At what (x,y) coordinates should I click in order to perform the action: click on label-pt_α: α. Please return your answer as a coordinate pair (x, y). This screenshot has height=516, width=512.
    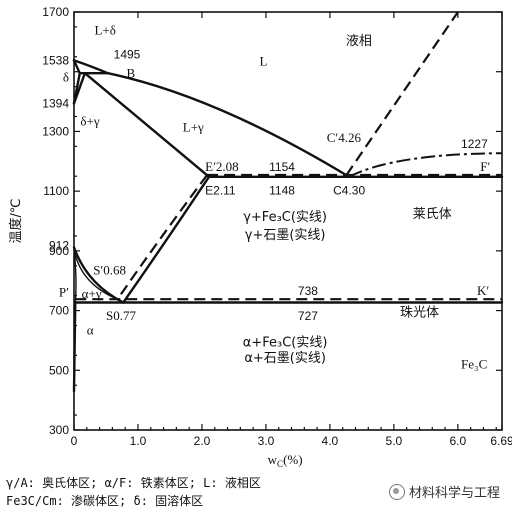
    Looking at the image, I should click on (90, 329).